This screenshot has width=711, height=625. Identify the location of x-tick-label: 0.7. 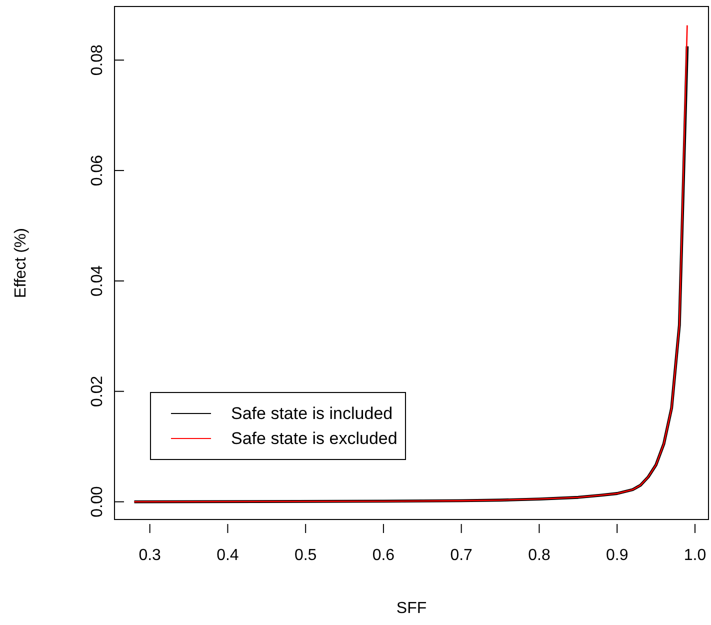
(461, 555).